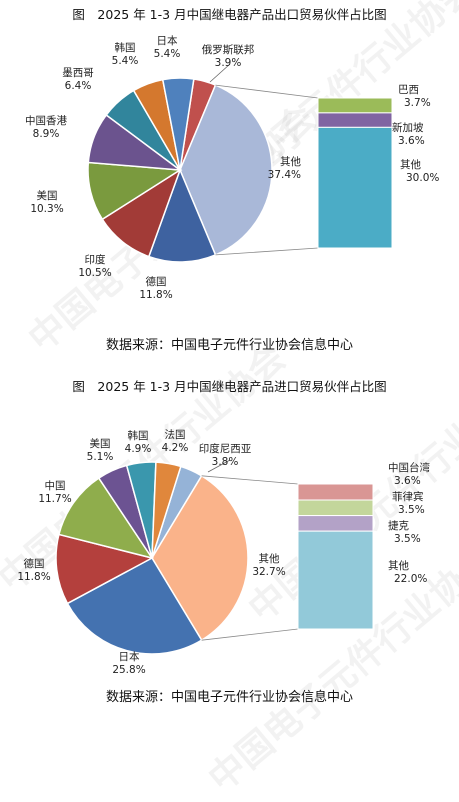  I want to click on slice-value-label: 25.8%, so click(128, 670).